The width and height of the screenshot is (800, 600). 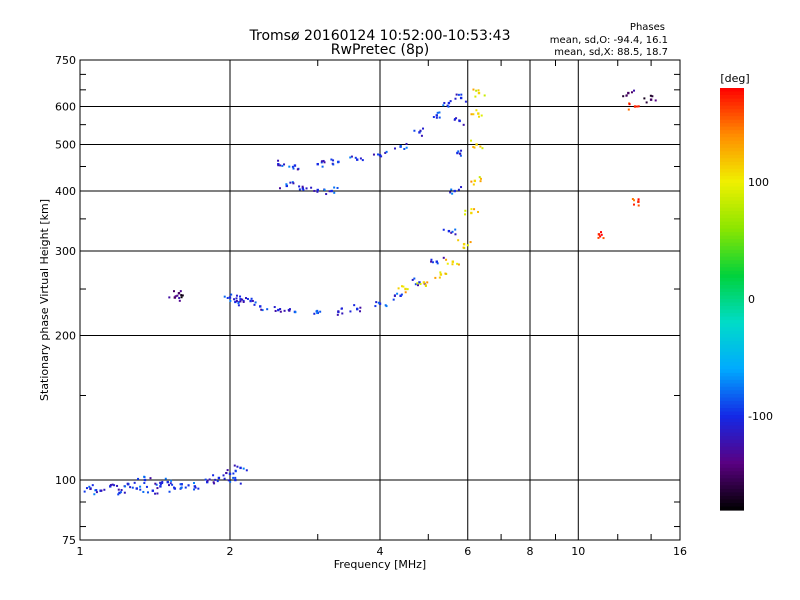 I want to click on y-tick-label: 600, so click(x=65, y=107).